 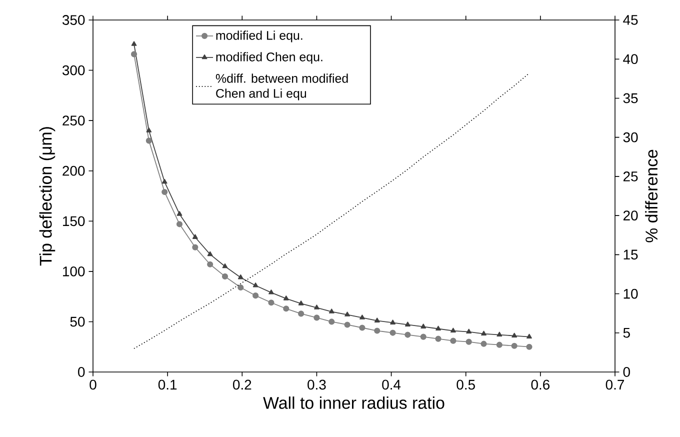 What do you see at coordinates (93, 385) in the screenshot?
I see `x-tick-label: 0` at bounding box center [93, 385].